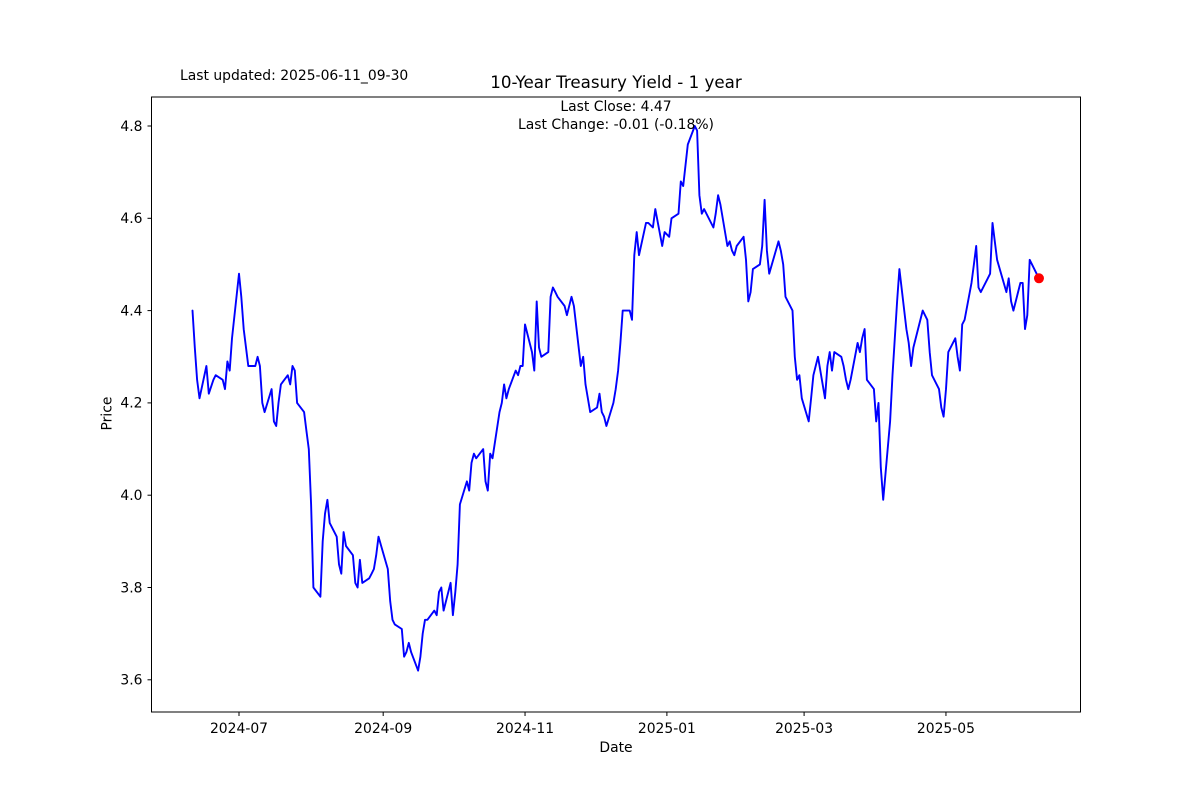  What do you see at coordinates (131, 496) in the screenshot?
I see `y-tick-label: 4.0` at bounding box center [131, 496].